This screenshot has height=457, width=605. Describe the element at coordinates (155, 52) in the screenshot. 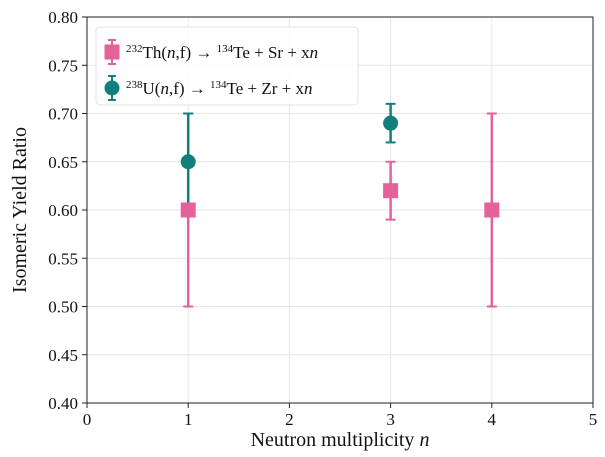

I see `legend-th-elem: Th(` at that location.